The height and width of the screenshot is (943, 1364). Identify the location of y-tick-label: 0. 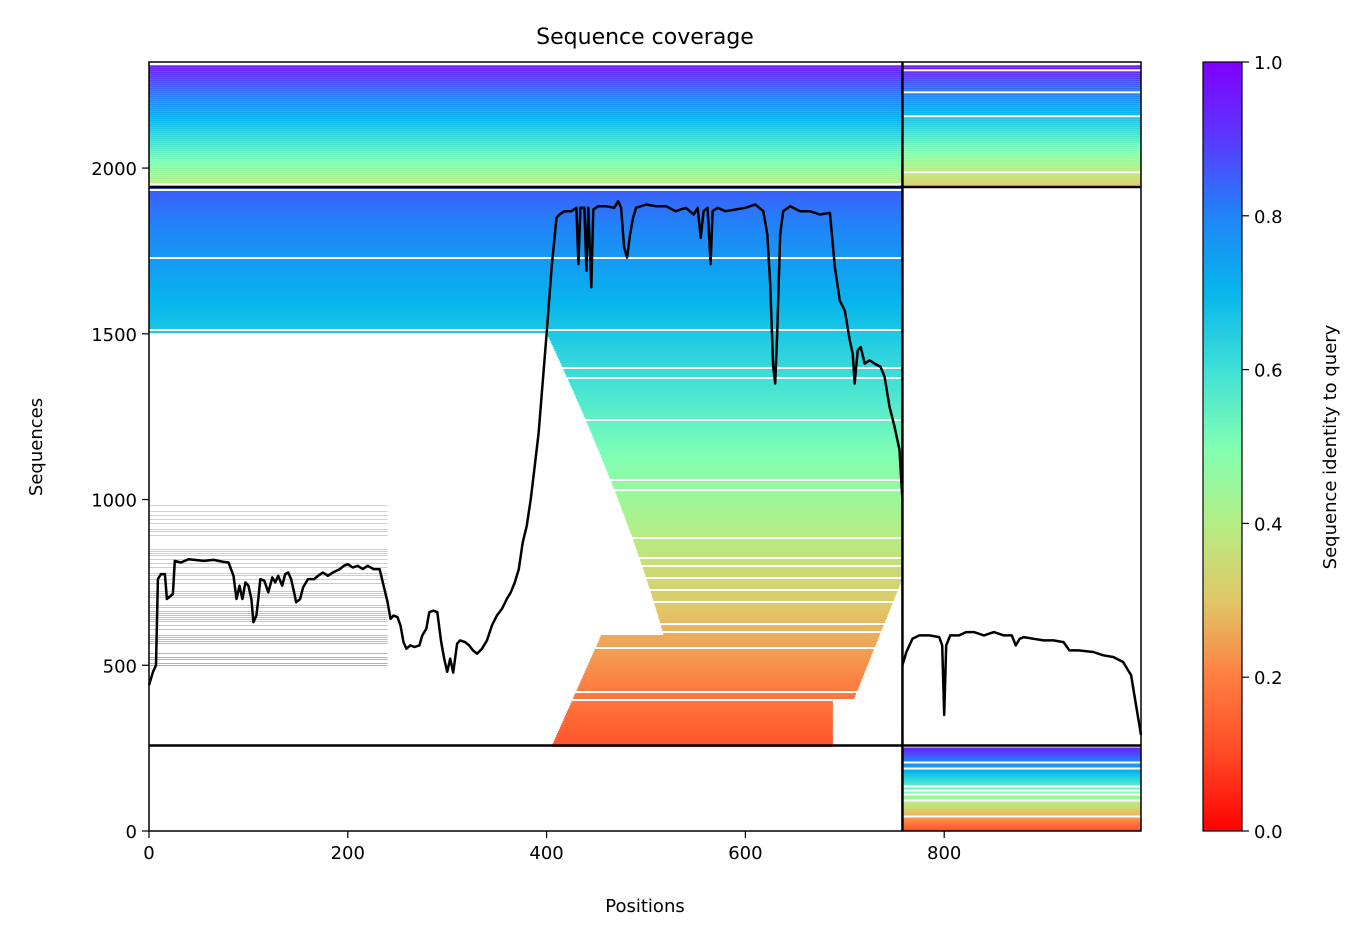
(131, 832).